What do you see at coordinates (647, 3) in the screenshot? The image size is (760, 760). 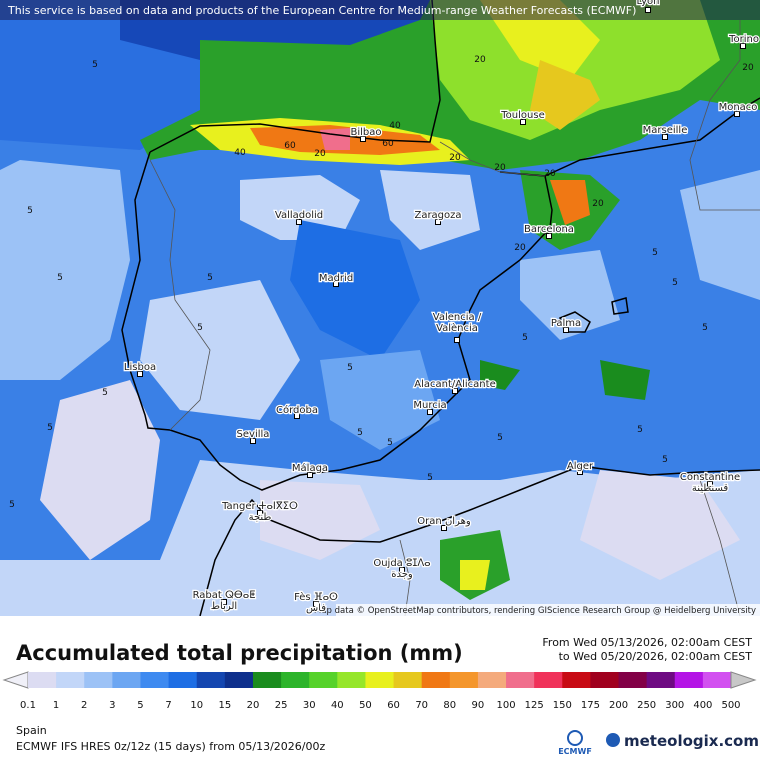 I see `city-label: Lyon` at bounding box center [647, 3].